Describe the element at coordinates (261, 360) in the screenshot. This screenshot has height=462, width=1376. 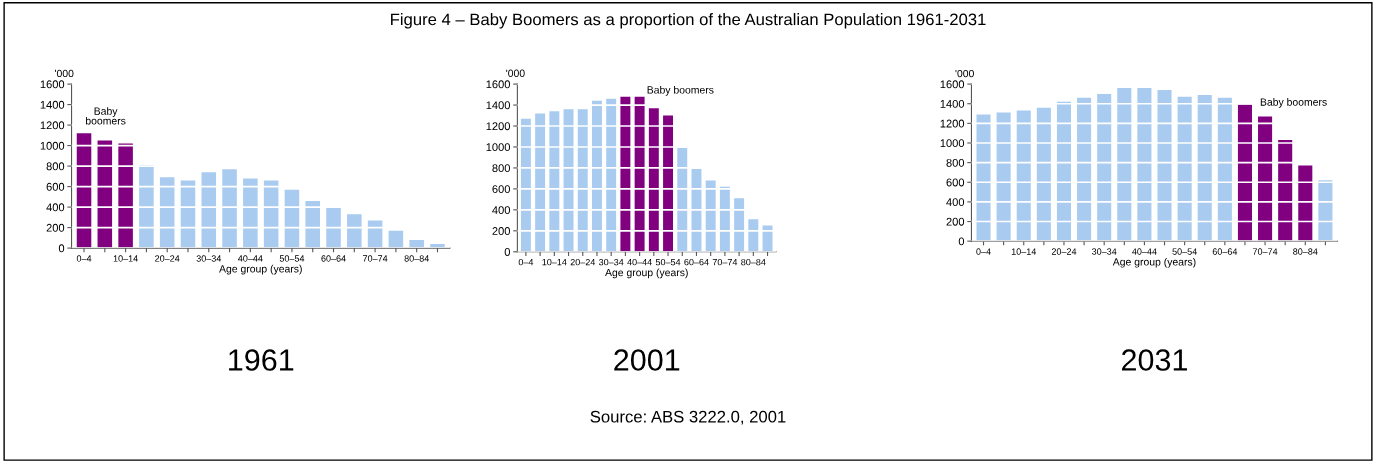
I see `text: 1961` at that location.